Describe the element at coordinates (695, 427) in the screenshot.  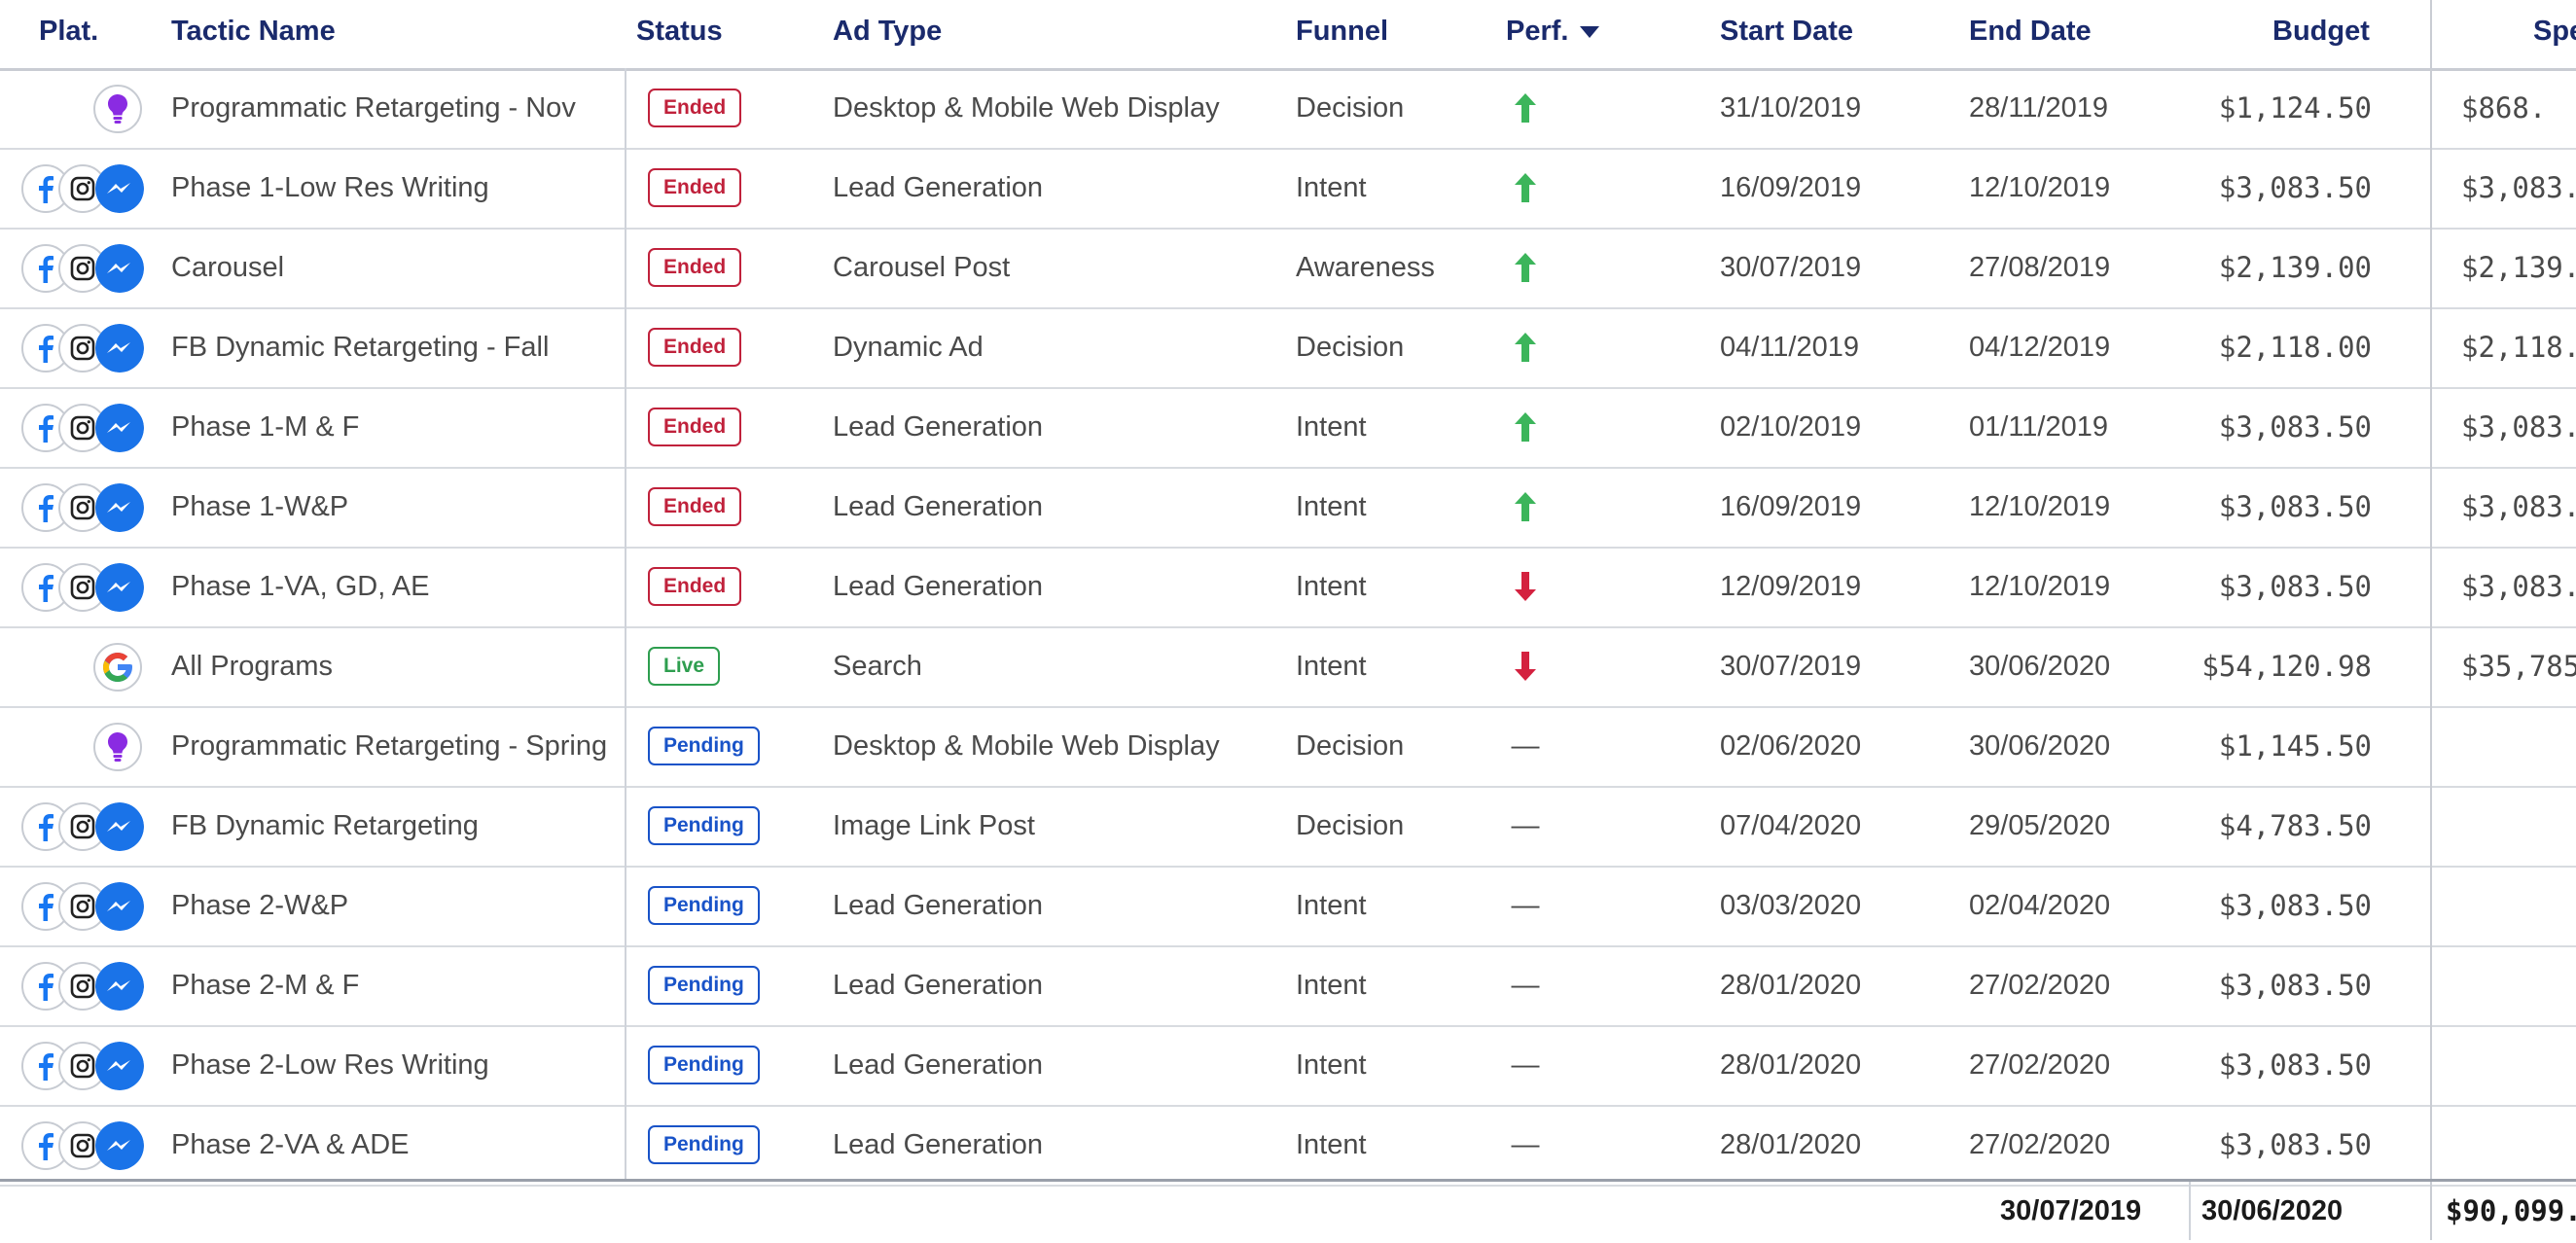
I see `status-badge: Ended` at that location.